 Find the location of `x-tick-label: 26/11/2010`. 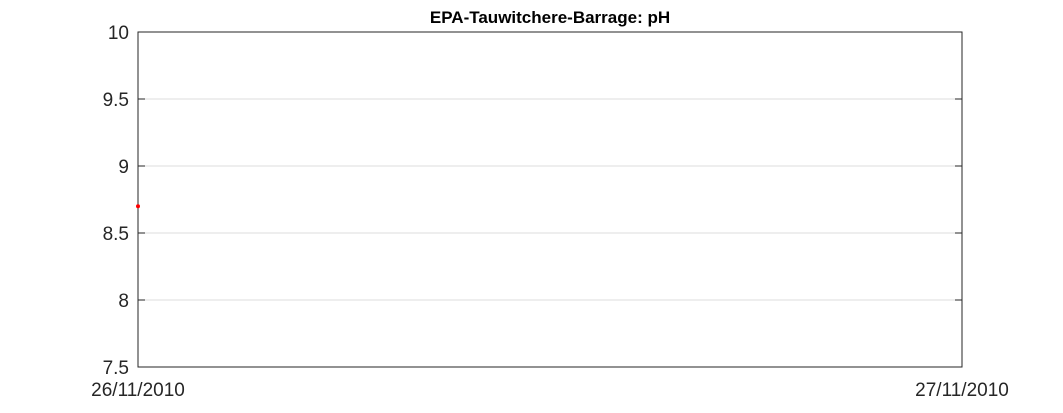

x-tick-label: 26/11/2010 is located at coordinates (138, 390).